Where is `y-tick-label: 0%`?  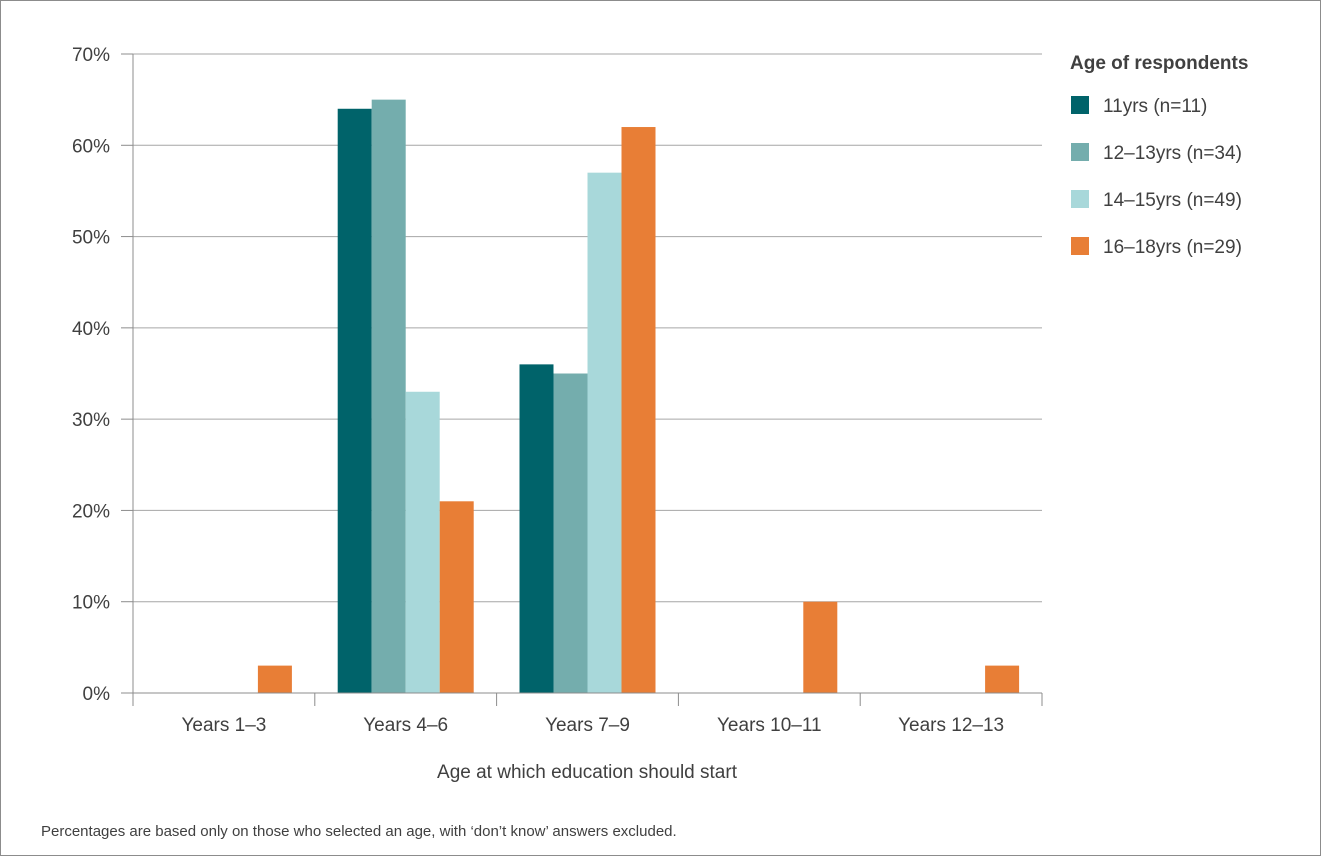
y-tick-label: 0% is located at coordinates (97, 694).